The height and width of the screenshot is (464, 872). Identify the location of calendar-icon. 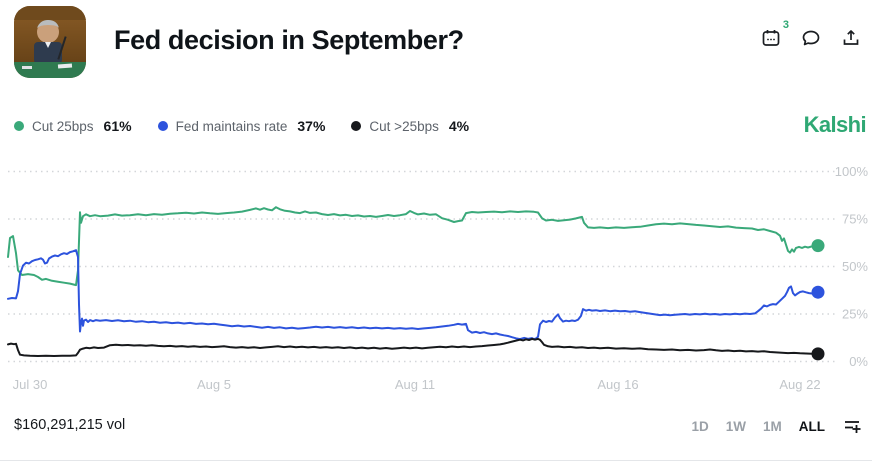
(771, 38).